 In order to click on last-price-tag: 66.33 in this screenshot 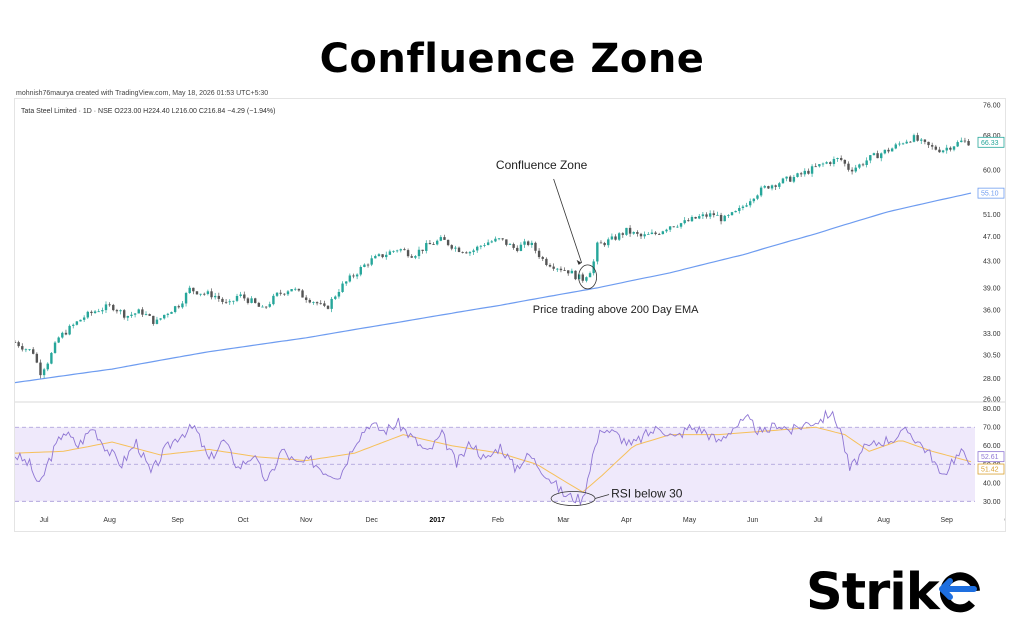, I will do `click(991, 142)`.